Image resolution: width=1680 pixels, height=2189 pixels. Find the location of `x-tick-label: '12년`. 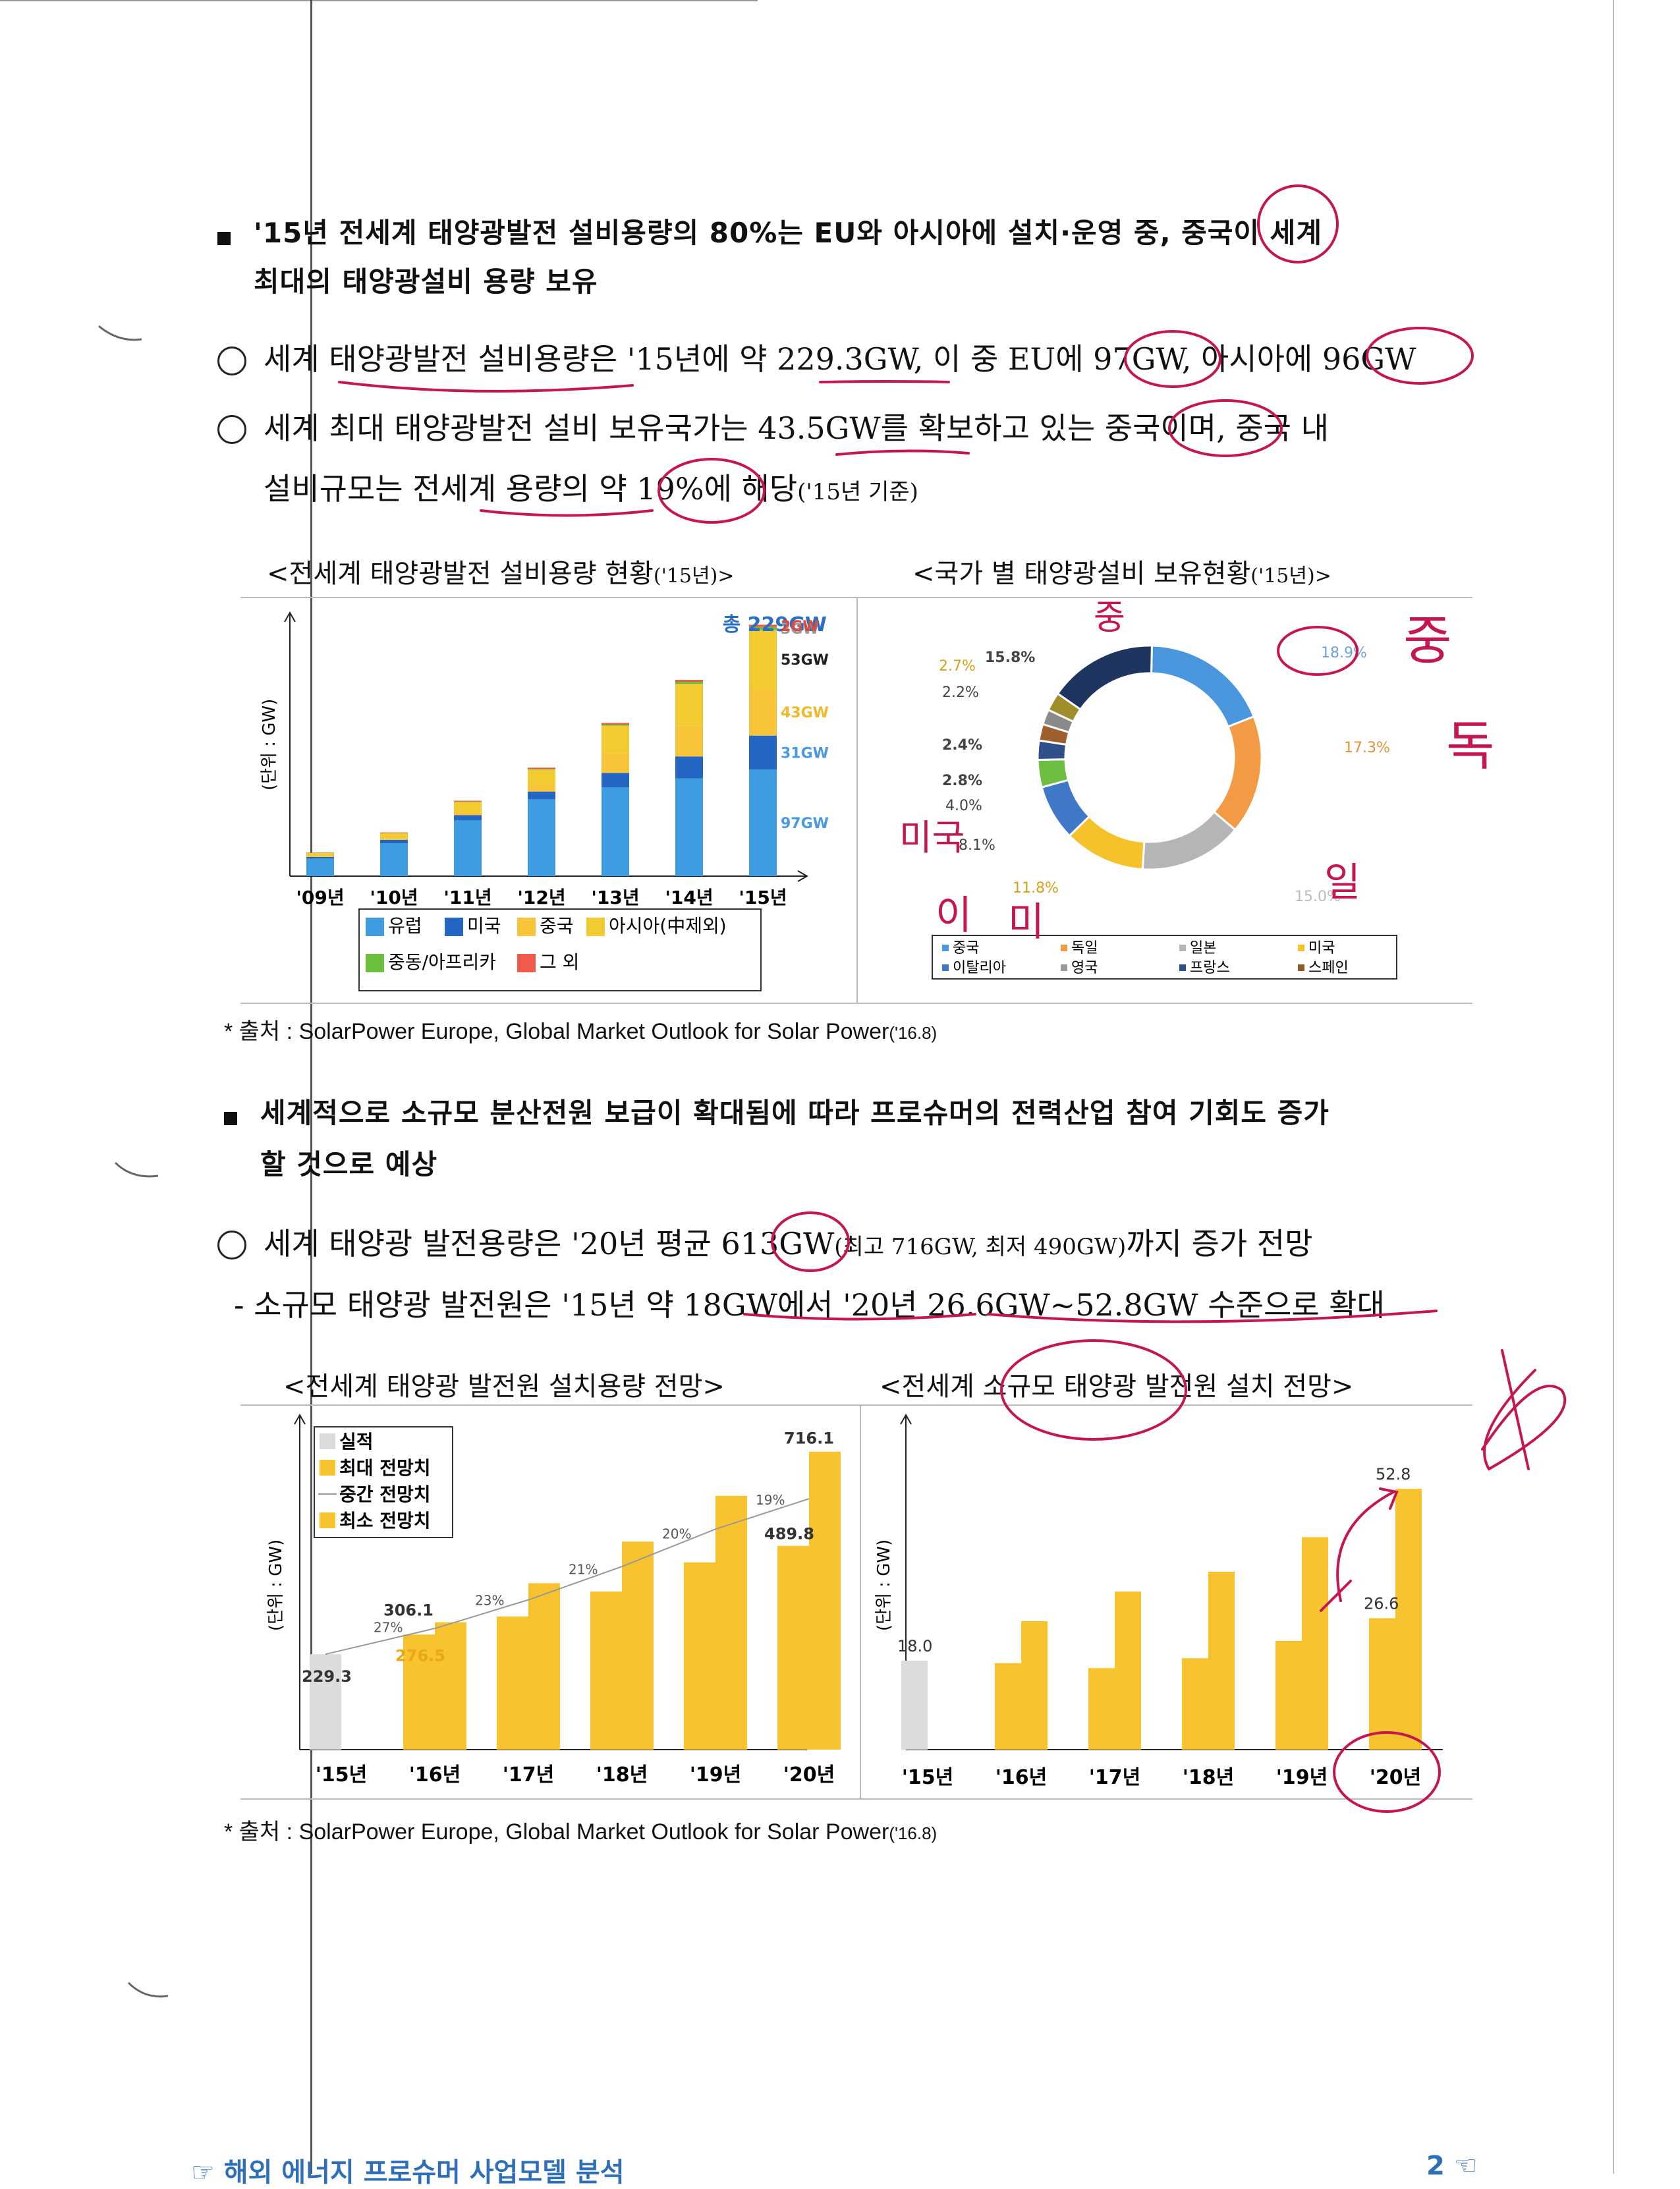

x-tick-label: '12년 is located at coordinates (541, 897).